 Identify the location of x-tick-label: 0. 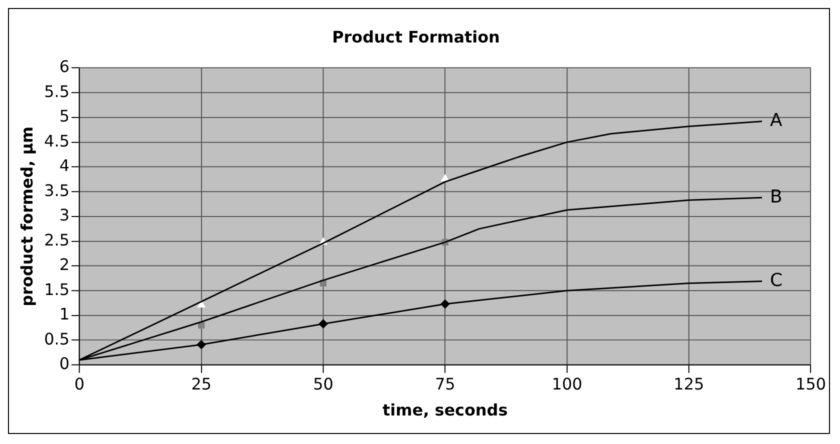
(79, 384).